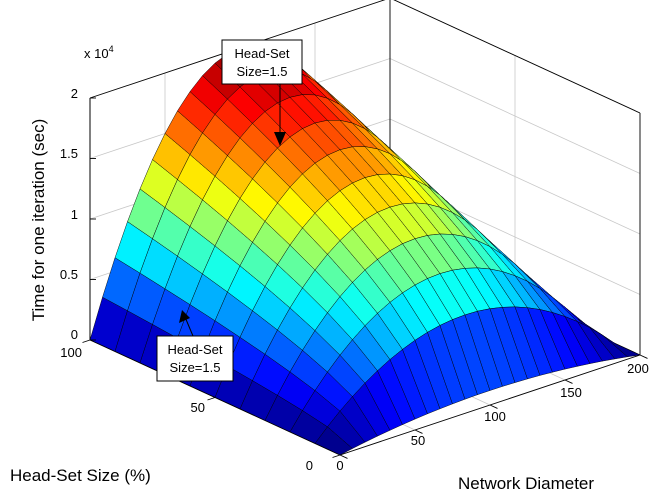 Image resolution: width=663 pixels, height=494 pixels. Describe the element at coordinates (495, 416) in the screenshot. I see `x-tick-label: 100` at that location.